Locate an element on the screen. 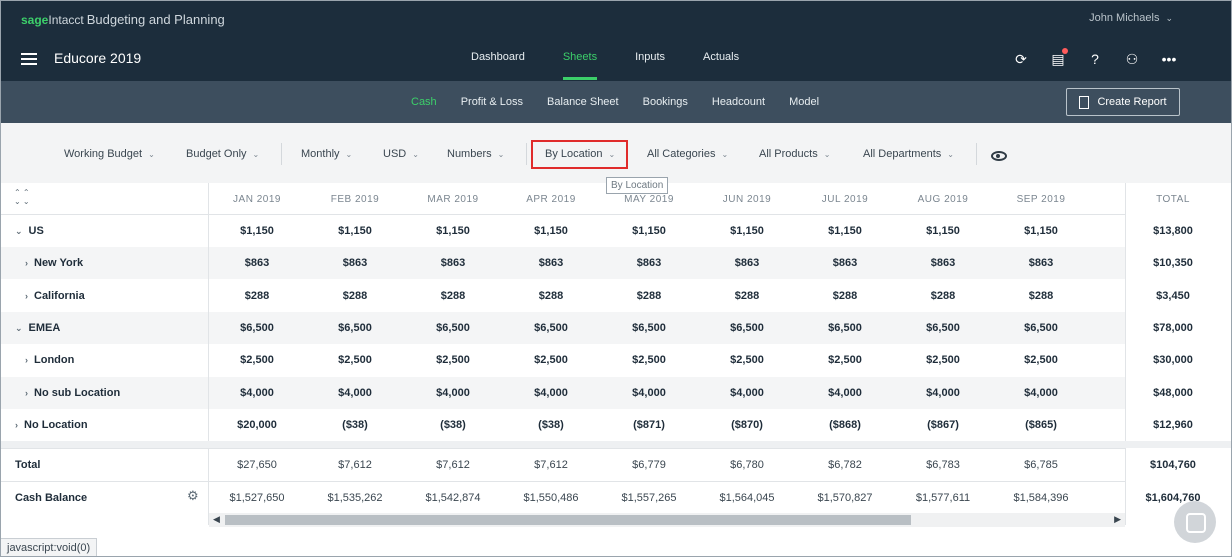  row-label: ⌄ US is located at coordinates (29, 231).